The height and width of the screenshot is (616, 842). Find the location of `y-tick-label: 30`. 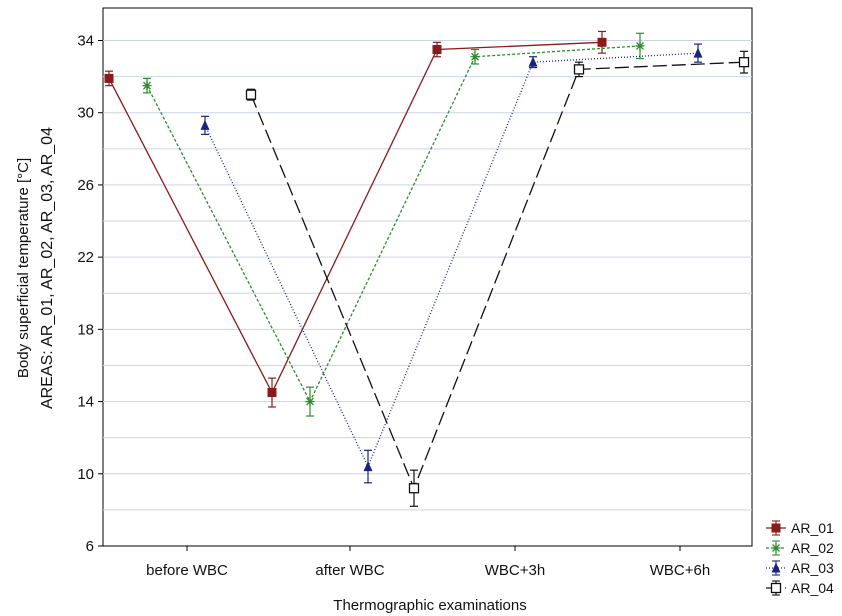

y-tick-label: 30 is located at coordinates (85, 113).